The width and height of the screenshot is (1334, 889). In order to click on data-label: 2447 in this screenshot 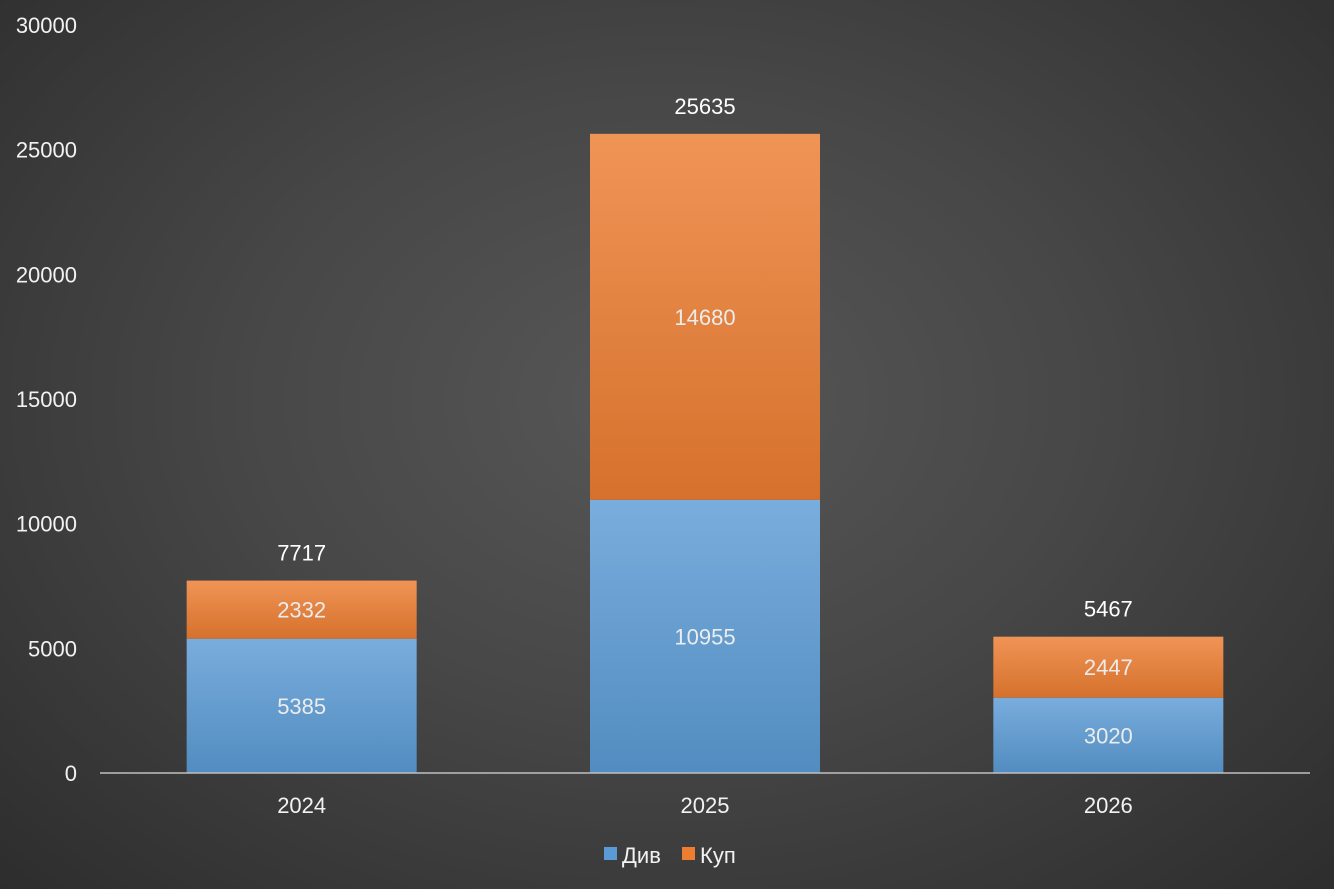, I will do `click(1108, 667)`.